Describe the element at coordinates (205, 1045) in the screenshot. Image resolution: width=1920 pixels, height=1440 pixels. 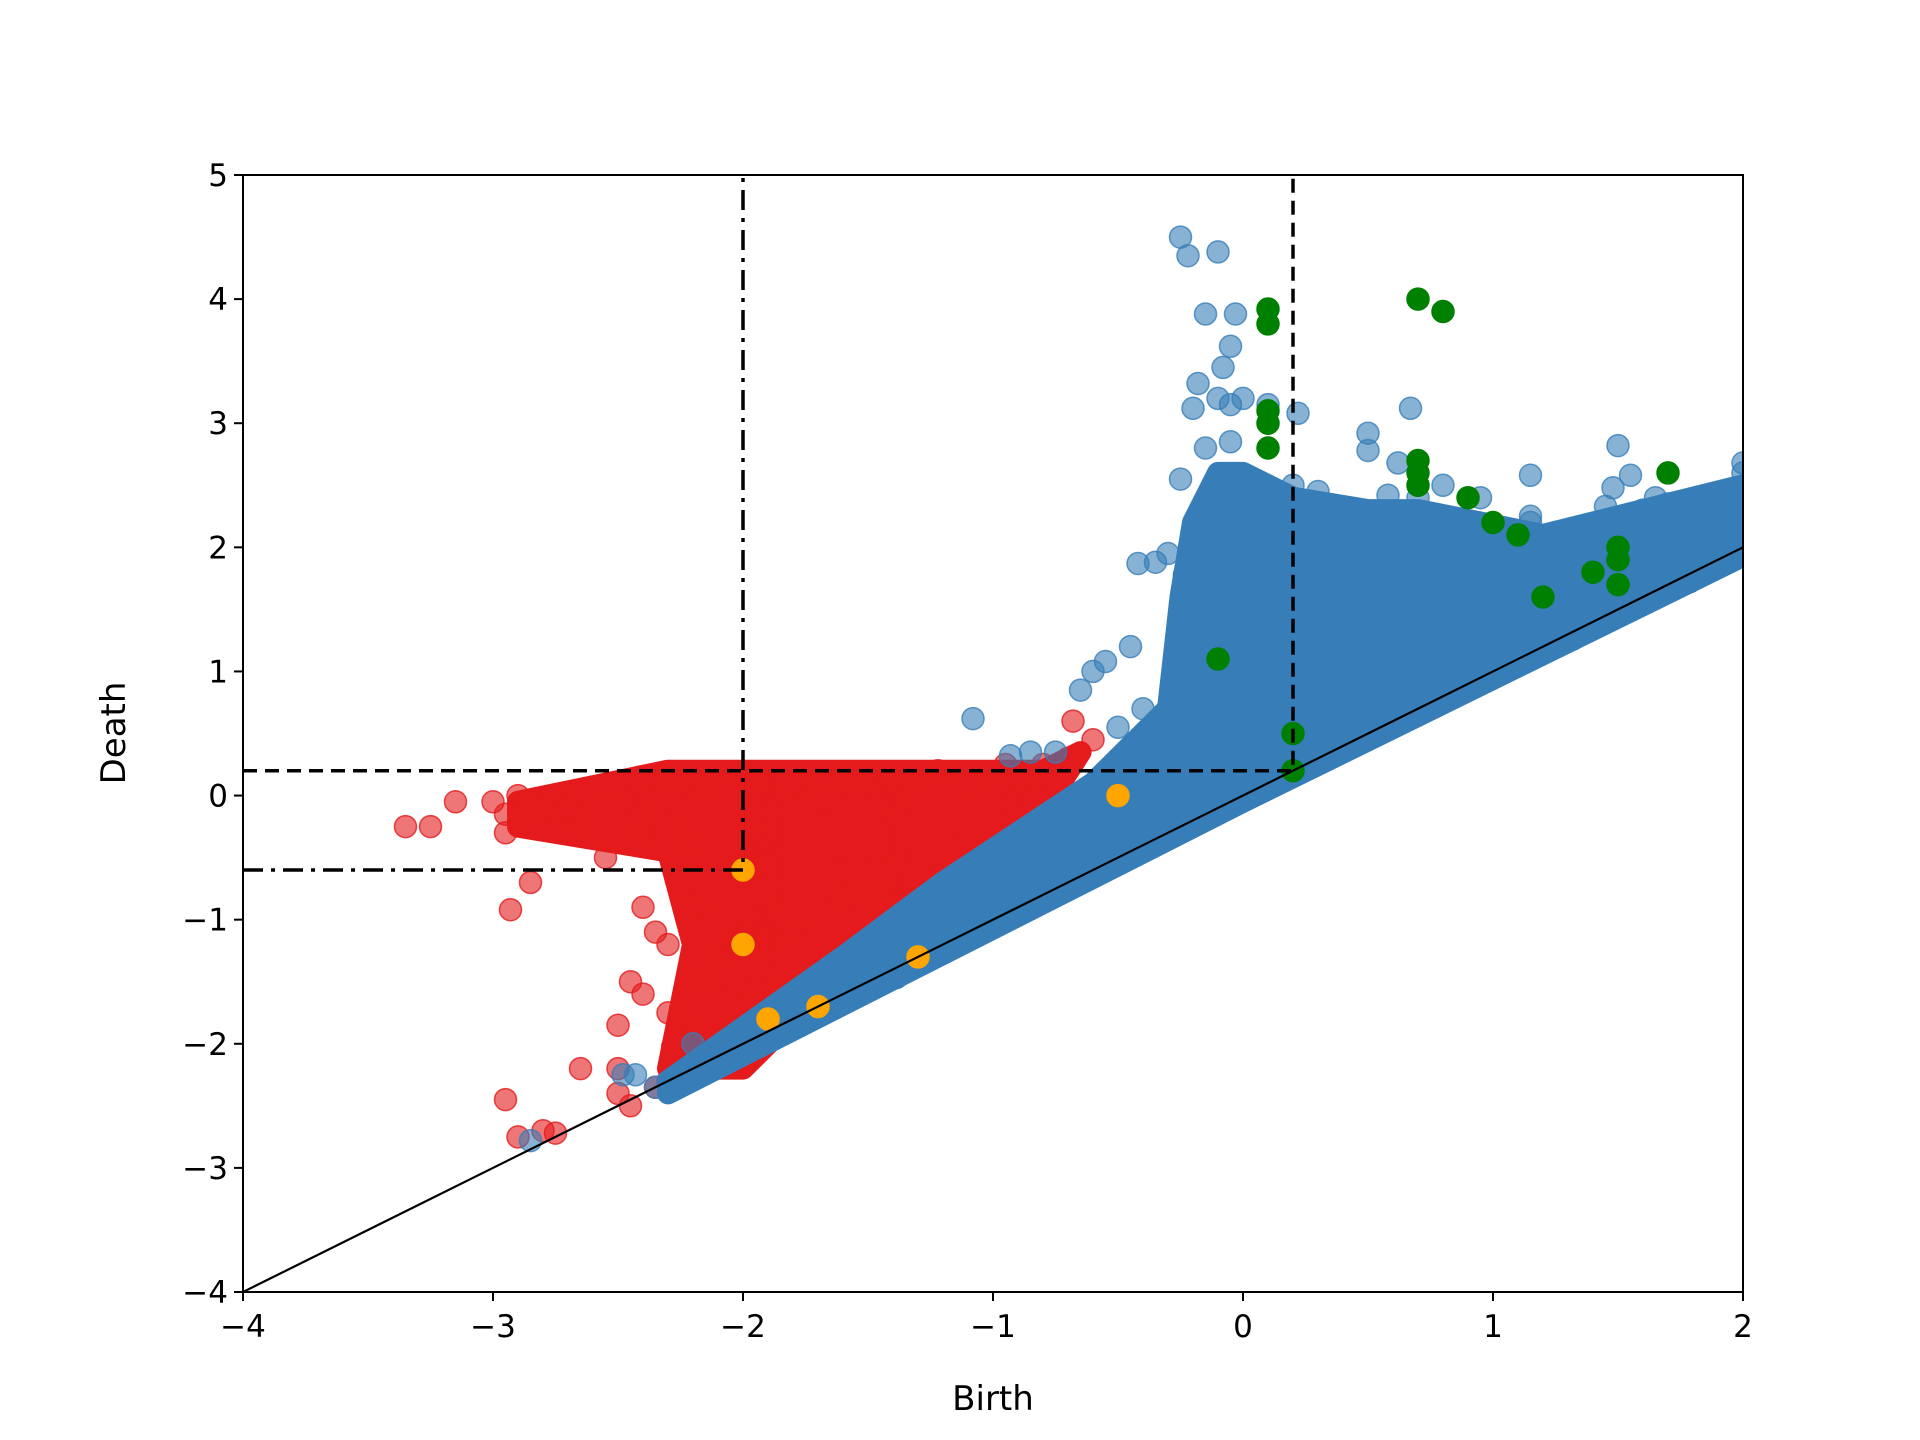
I see `y-tick-label: −2` at that location.